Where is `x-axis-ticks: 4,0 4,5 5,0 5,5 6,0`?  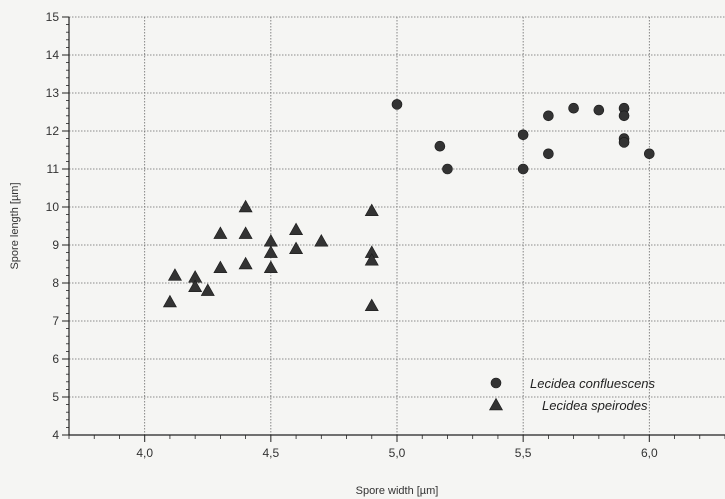
x-axis-ticks: 4,0 4,5 5,0 5,5 6,0 is located at coordinates (396, 447).